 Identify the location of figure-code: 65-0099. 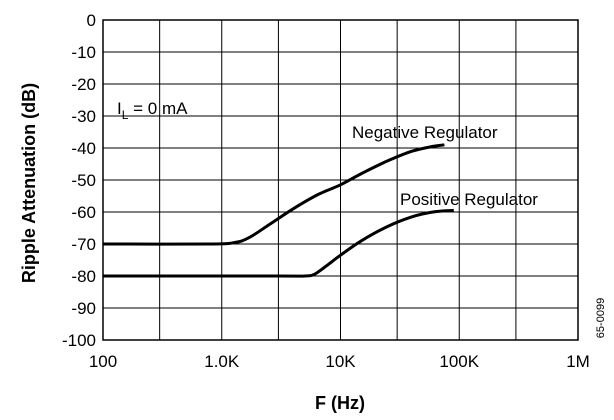
(601, 318).